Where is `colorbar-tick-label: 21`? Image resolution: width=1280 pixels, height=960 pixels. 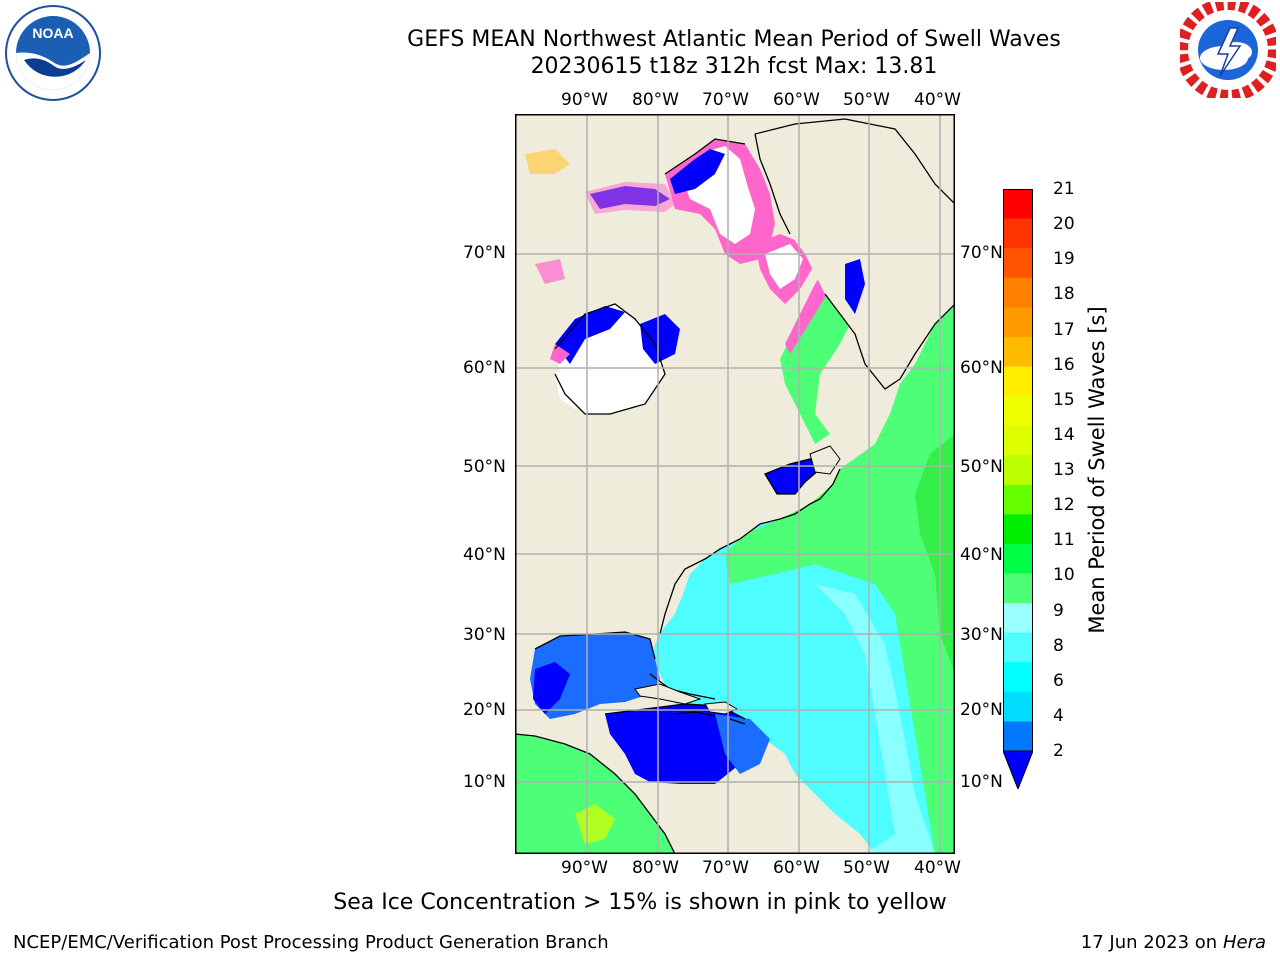
colorbar-tick-label: 21 is located at coordinates (1064, 189).